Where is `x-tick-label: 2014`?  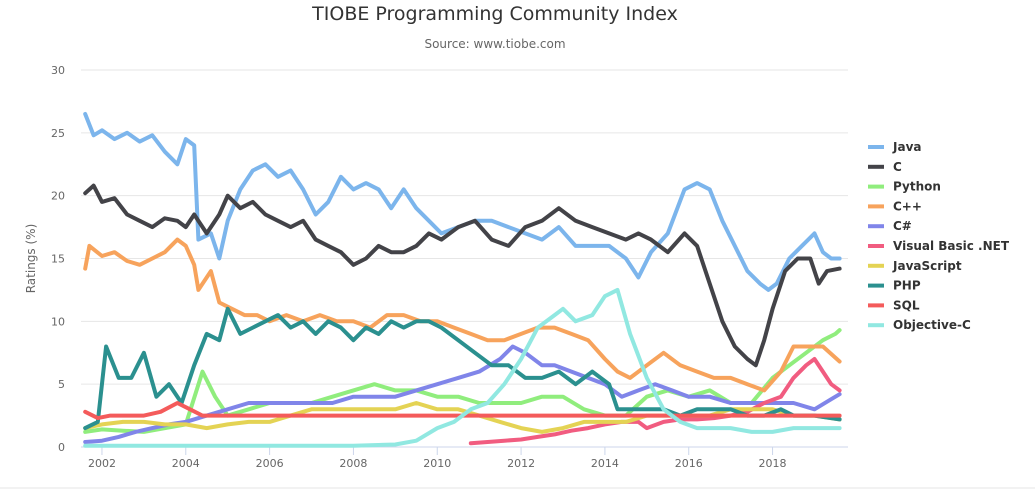
x-tick-label: 2014 is located at coordinates (605, 463).